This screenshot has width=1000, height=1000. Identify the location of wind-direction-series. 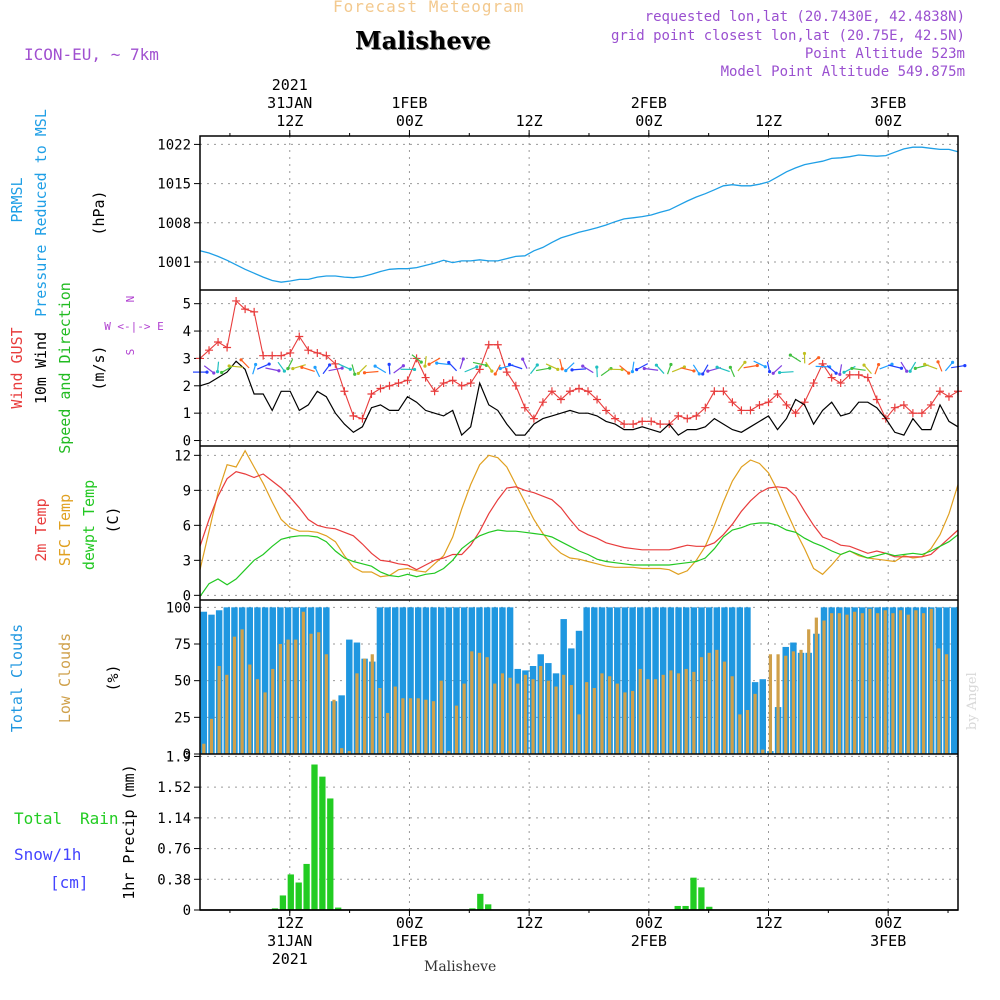
(580, 364).